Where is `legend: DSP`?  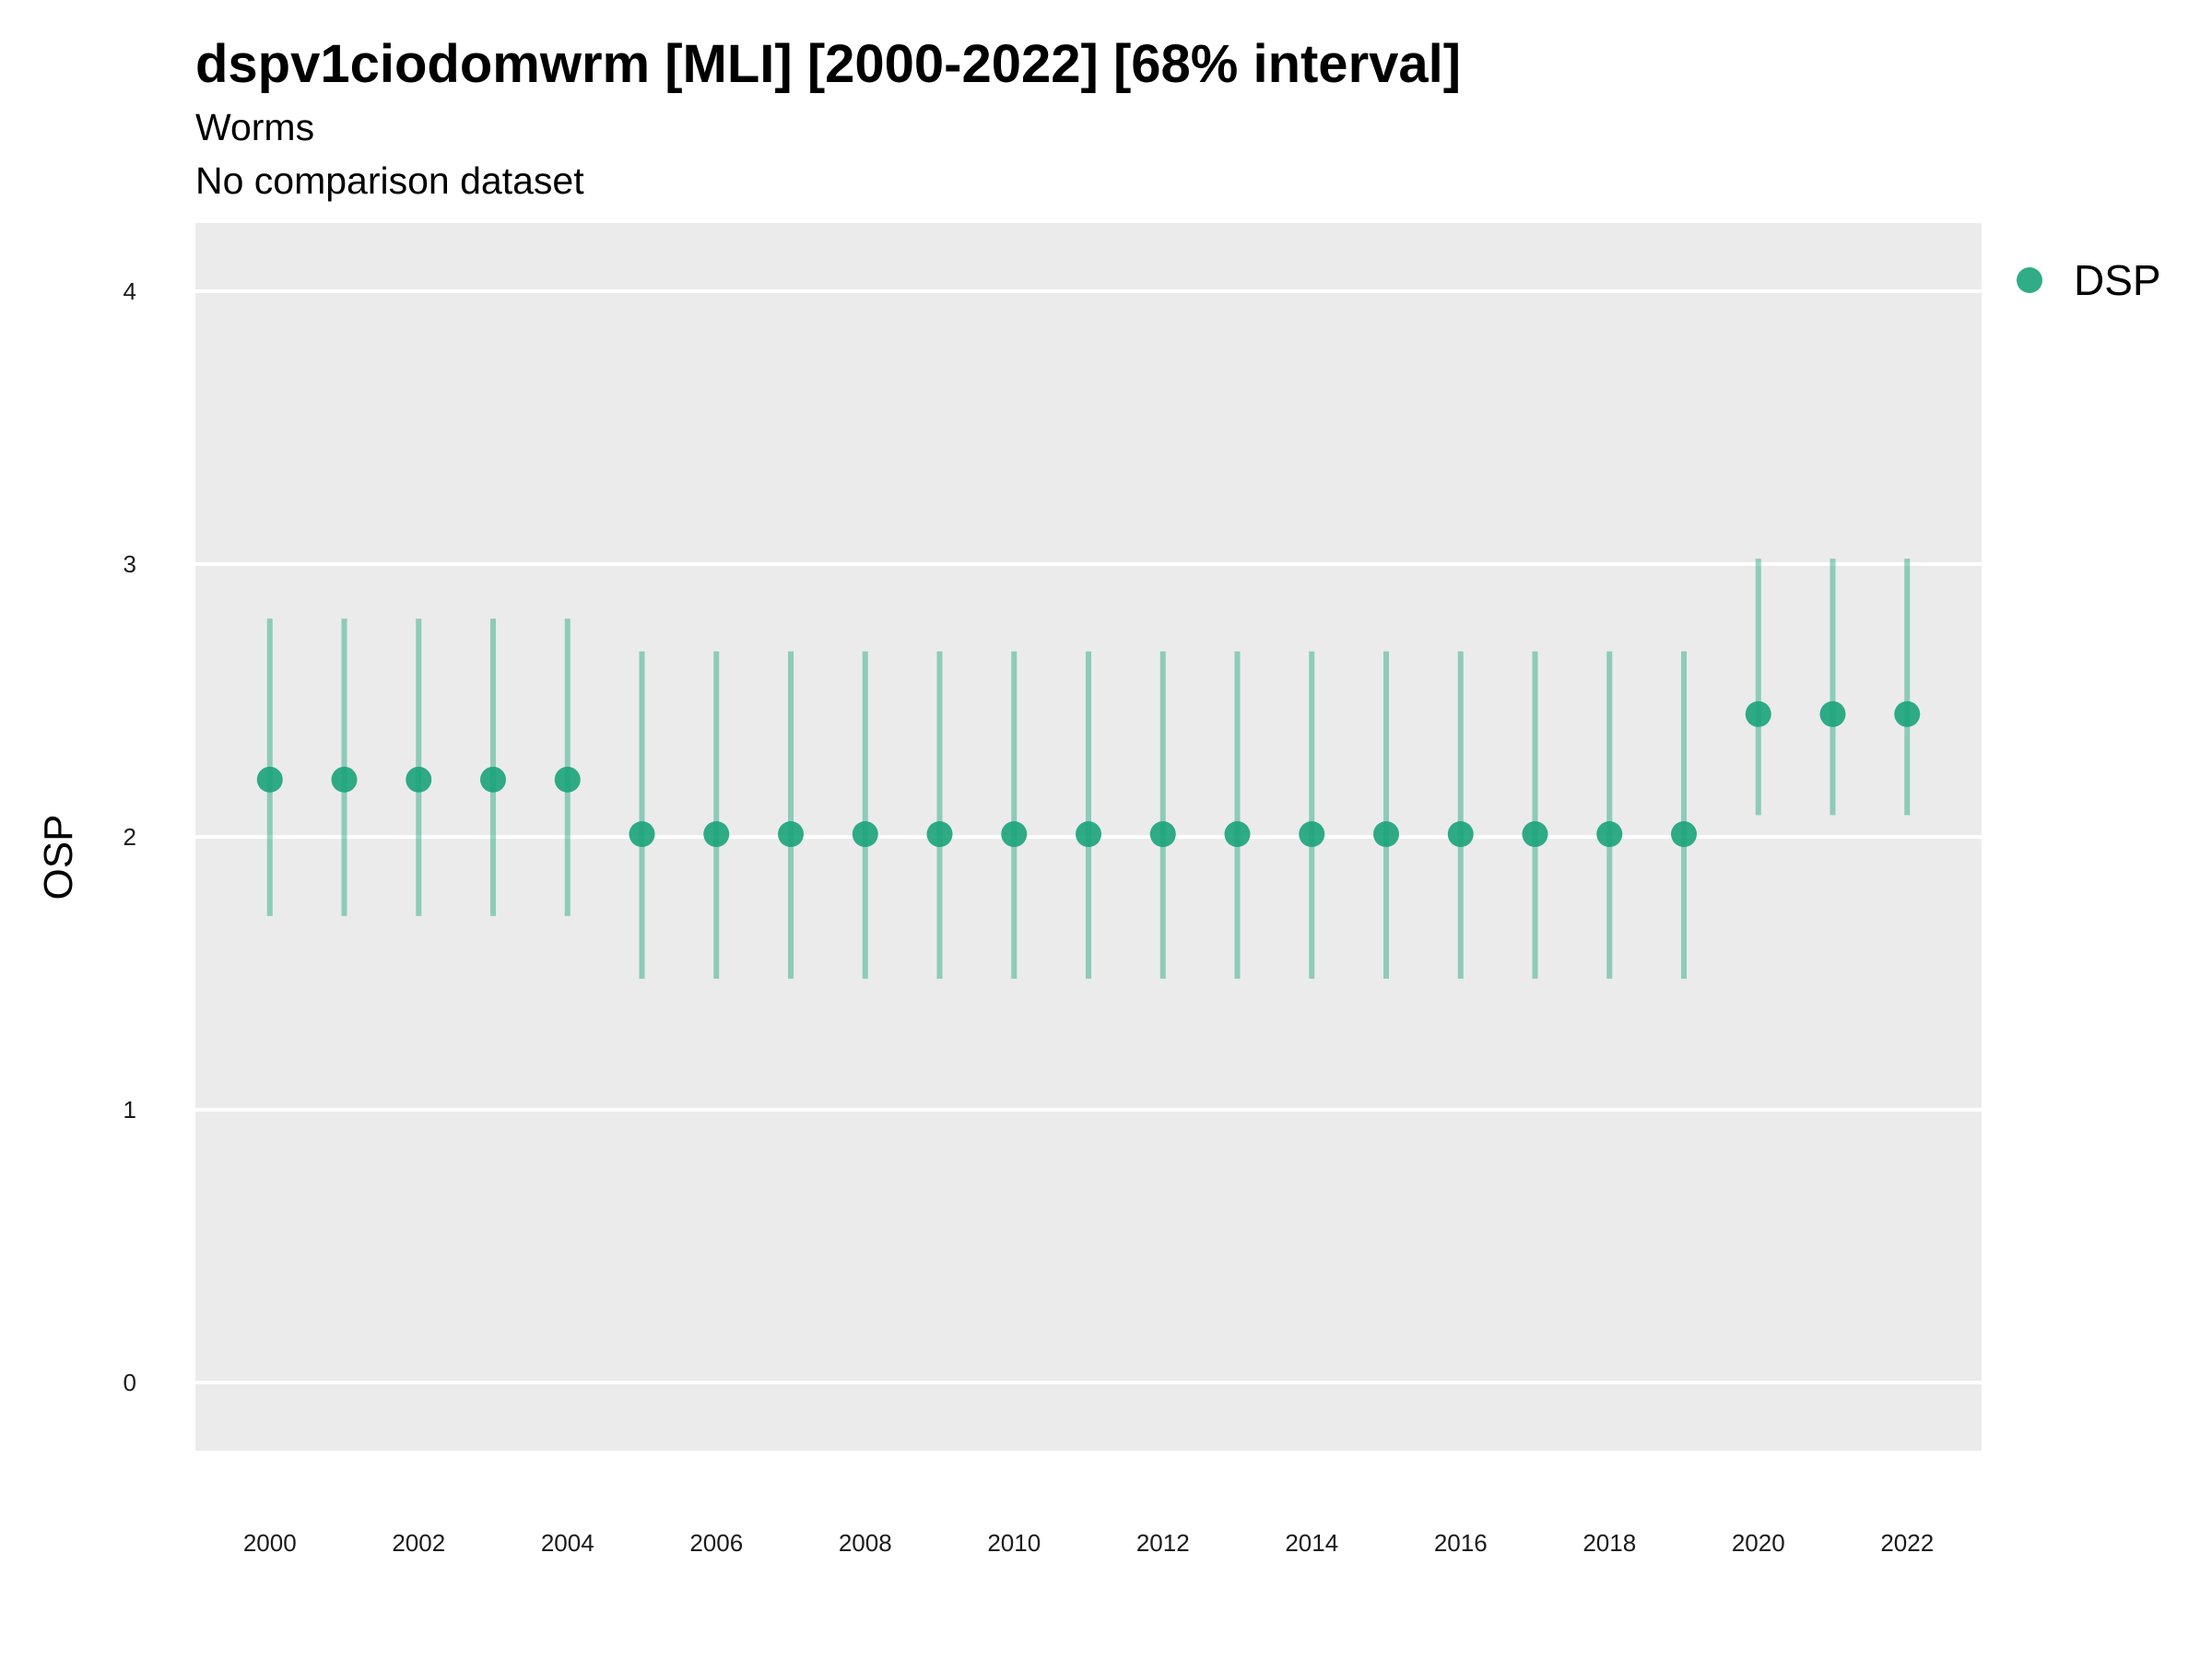 legend: DSP is located at coordinates (2089, 280).